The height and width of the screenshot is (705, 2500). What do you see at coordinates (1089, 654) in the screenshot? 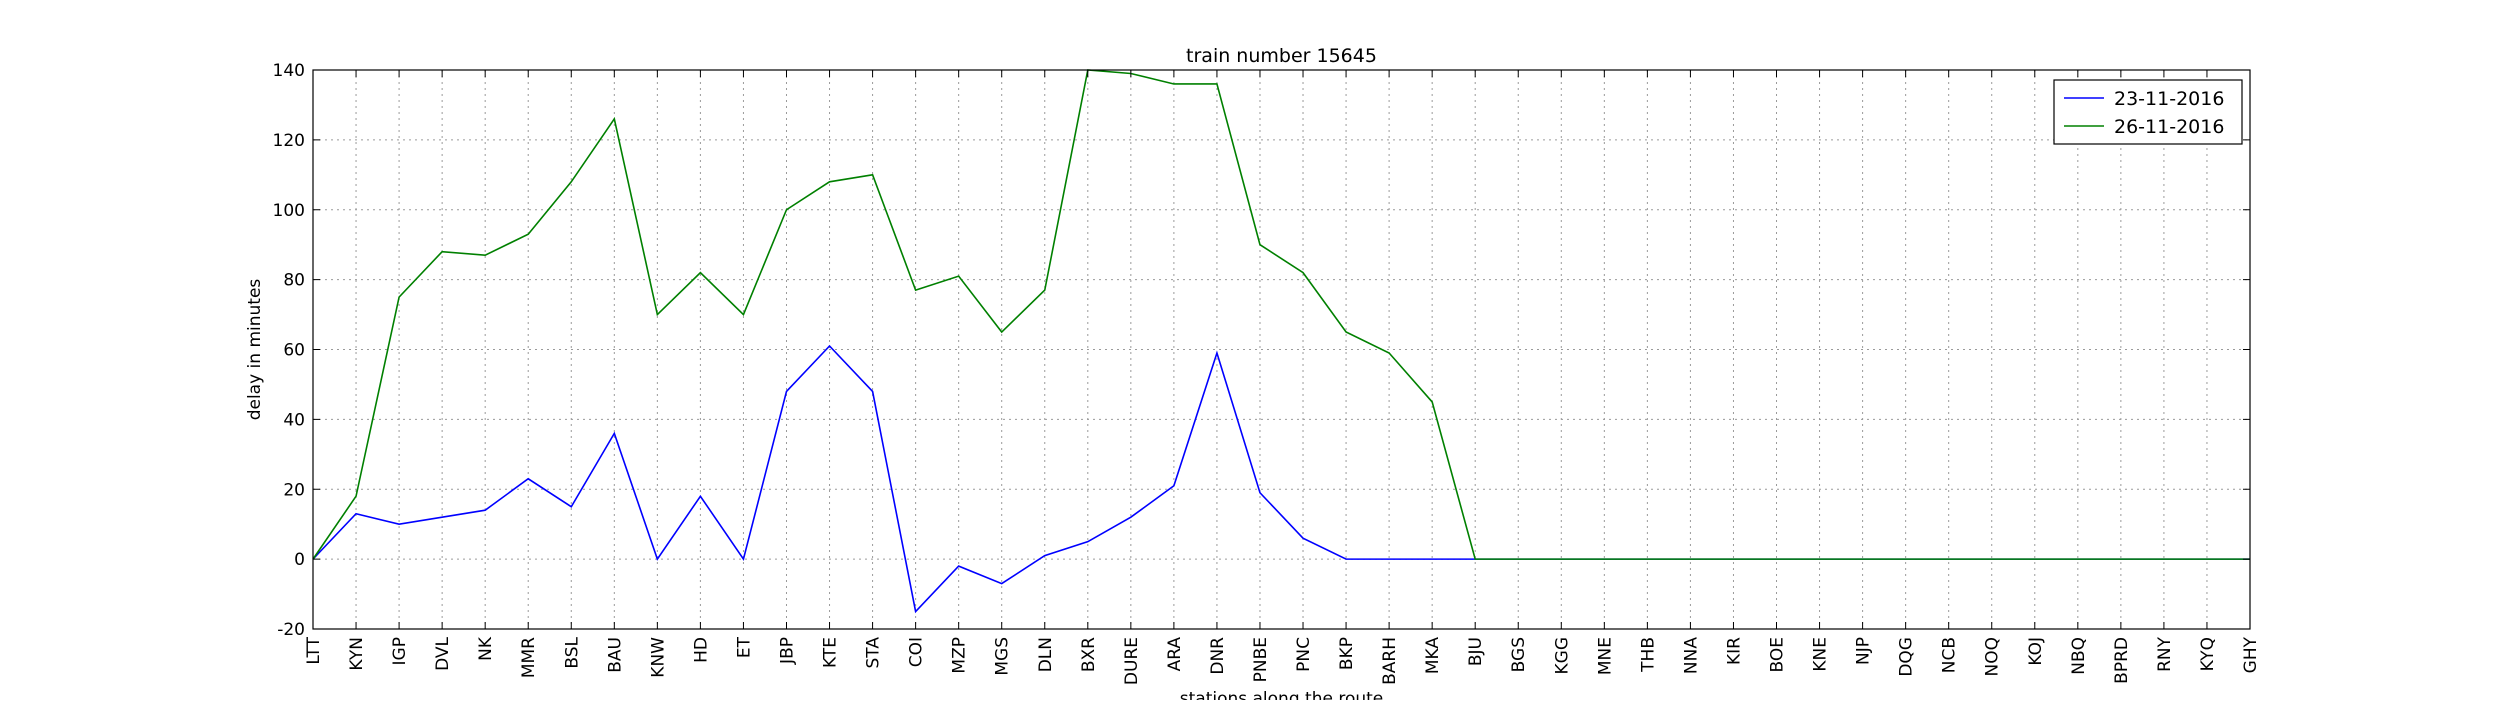
I see `x-tick-label: BXR` at bounding box center [1089, 654].